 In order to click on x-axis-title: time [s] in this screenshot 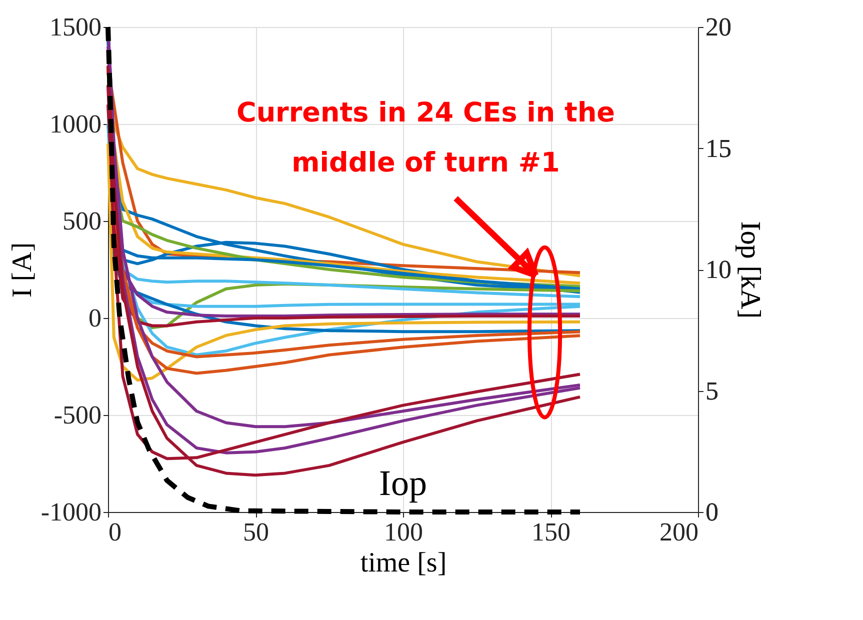, I will do `click(403, 563)`.